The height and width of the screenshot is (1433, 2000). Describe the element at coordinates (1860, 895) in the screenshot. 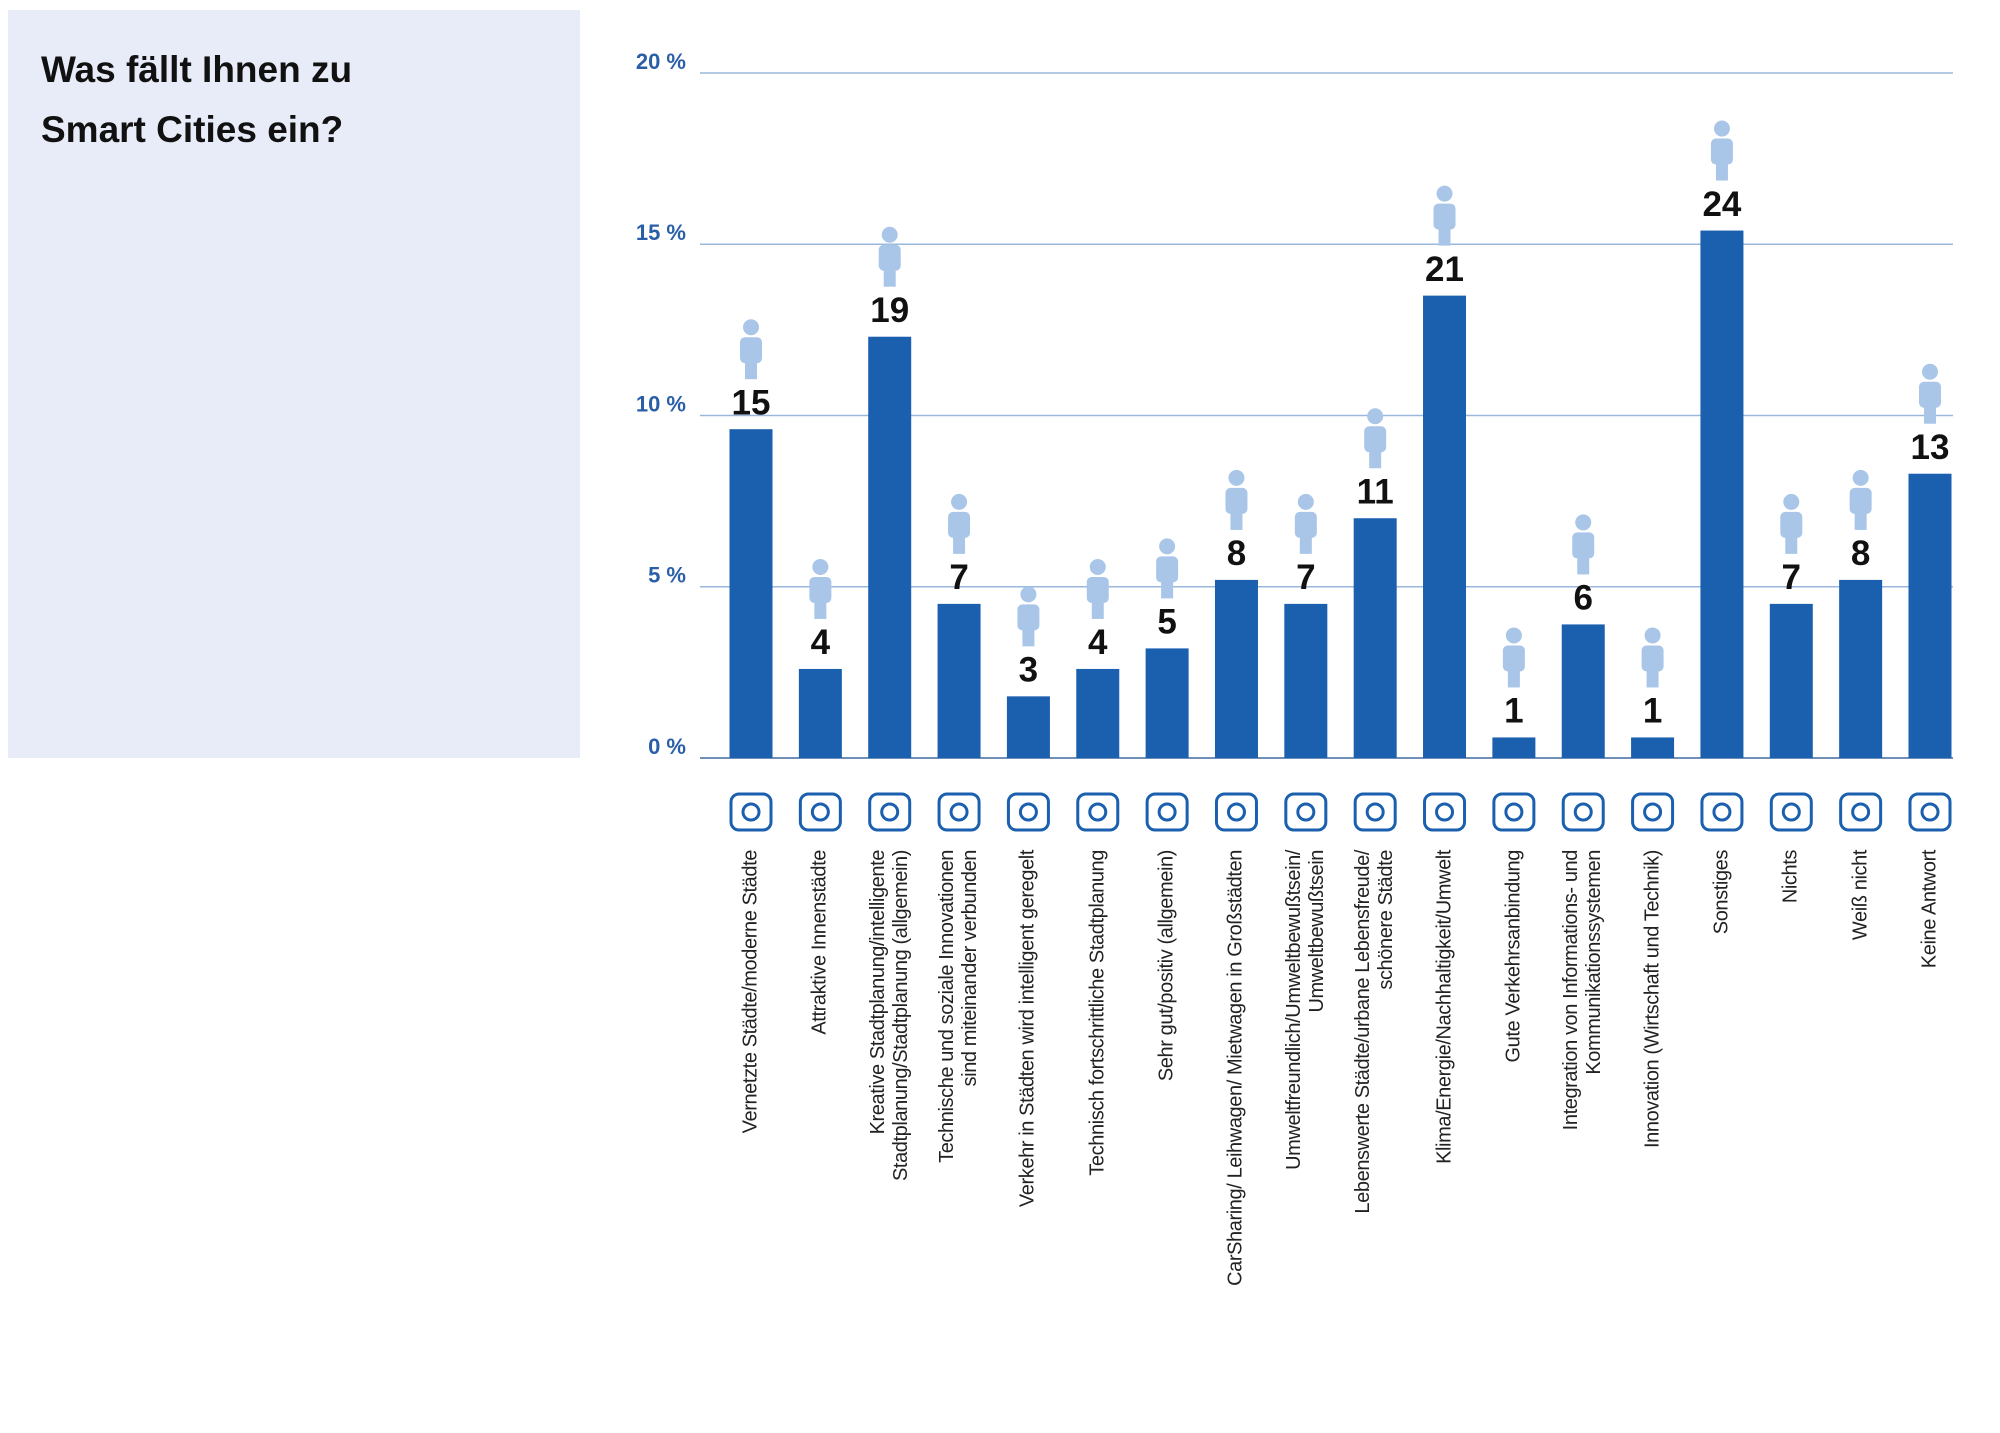

I see `x-tick-label: Weiß nicht` at that location.